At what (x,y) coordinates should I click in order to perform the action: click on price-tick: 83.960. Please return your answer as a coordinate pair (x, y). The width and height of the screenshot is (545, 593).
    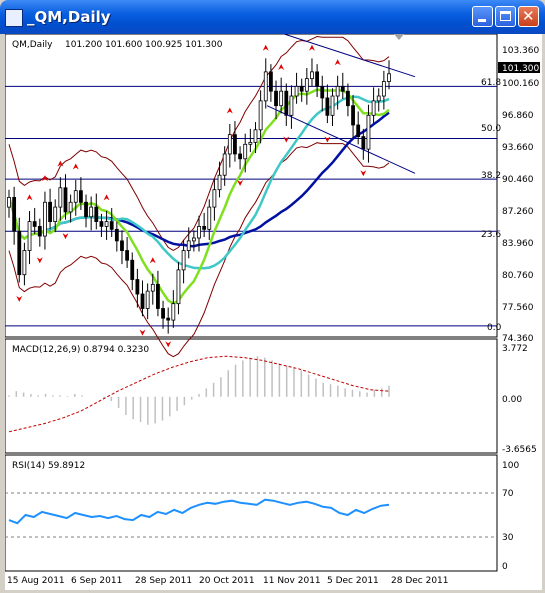
    Looking at the image, I should click on (518, 244).